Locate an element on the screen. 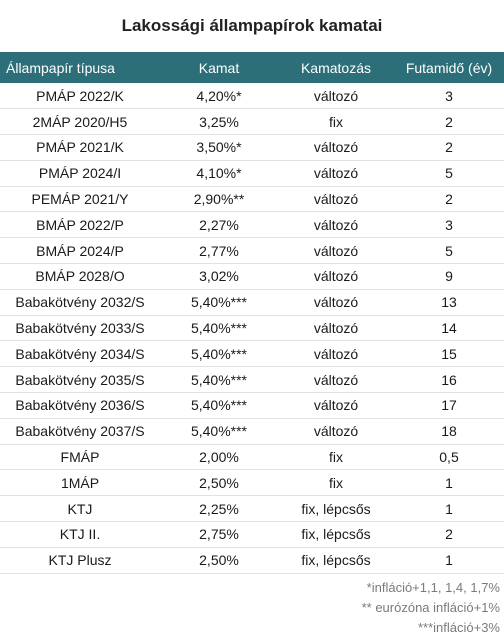 This screenshot has height=638, width=504. table-row: BMÁP 2022/P 2,27% változó 3 is located at coordinates (252, 225).